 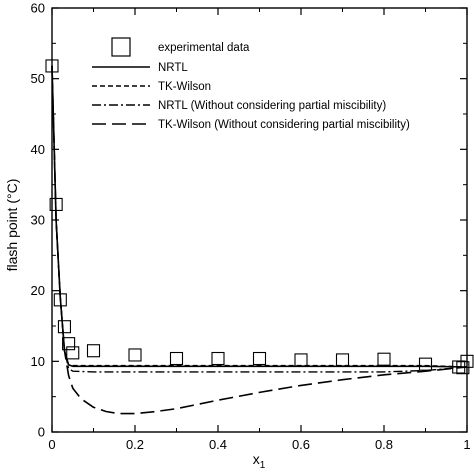 What do you see at coordinates (135, 444) in the screenshot?
I see `x-tick-label: 0.2` at bounding box center [135, 444].